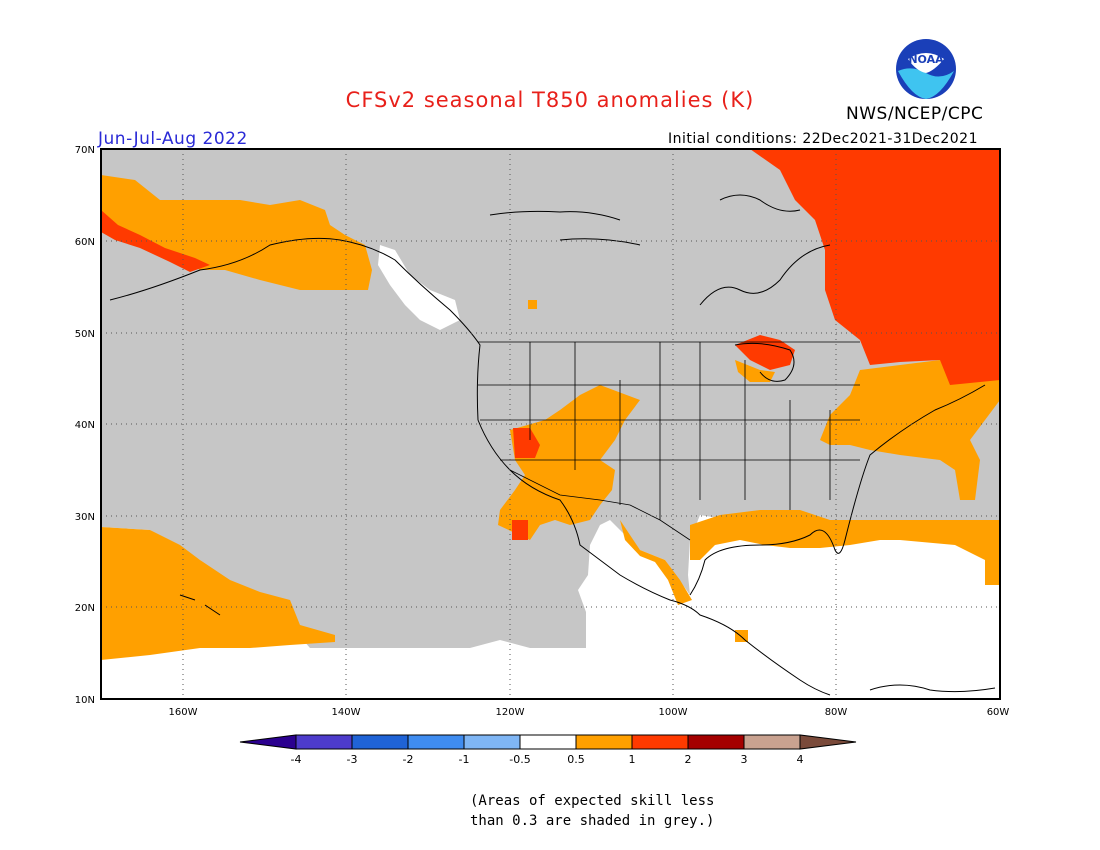 Image resolution: width=1100 pixels, height=850 pixels. I want to click on anomaly-gulf-coast-warm, so click(845, 547).